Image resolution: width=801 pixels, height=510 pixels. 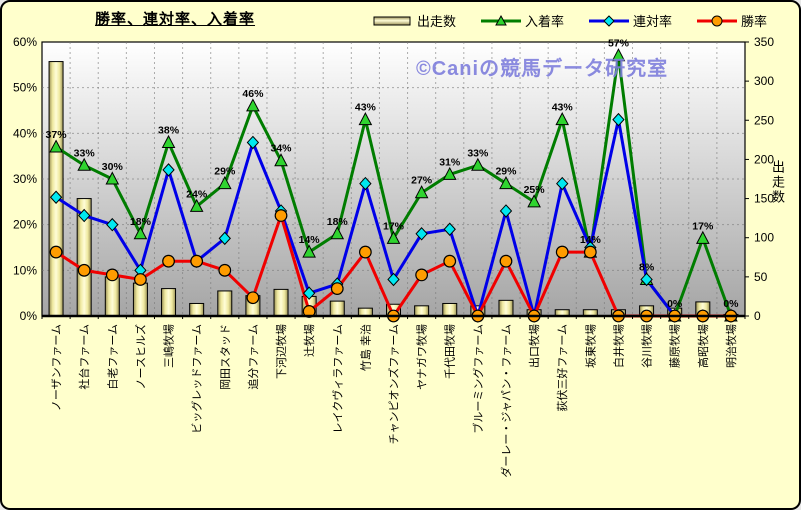 I want to click on y-tick-label-right: 350, so click(x=764, y=42).